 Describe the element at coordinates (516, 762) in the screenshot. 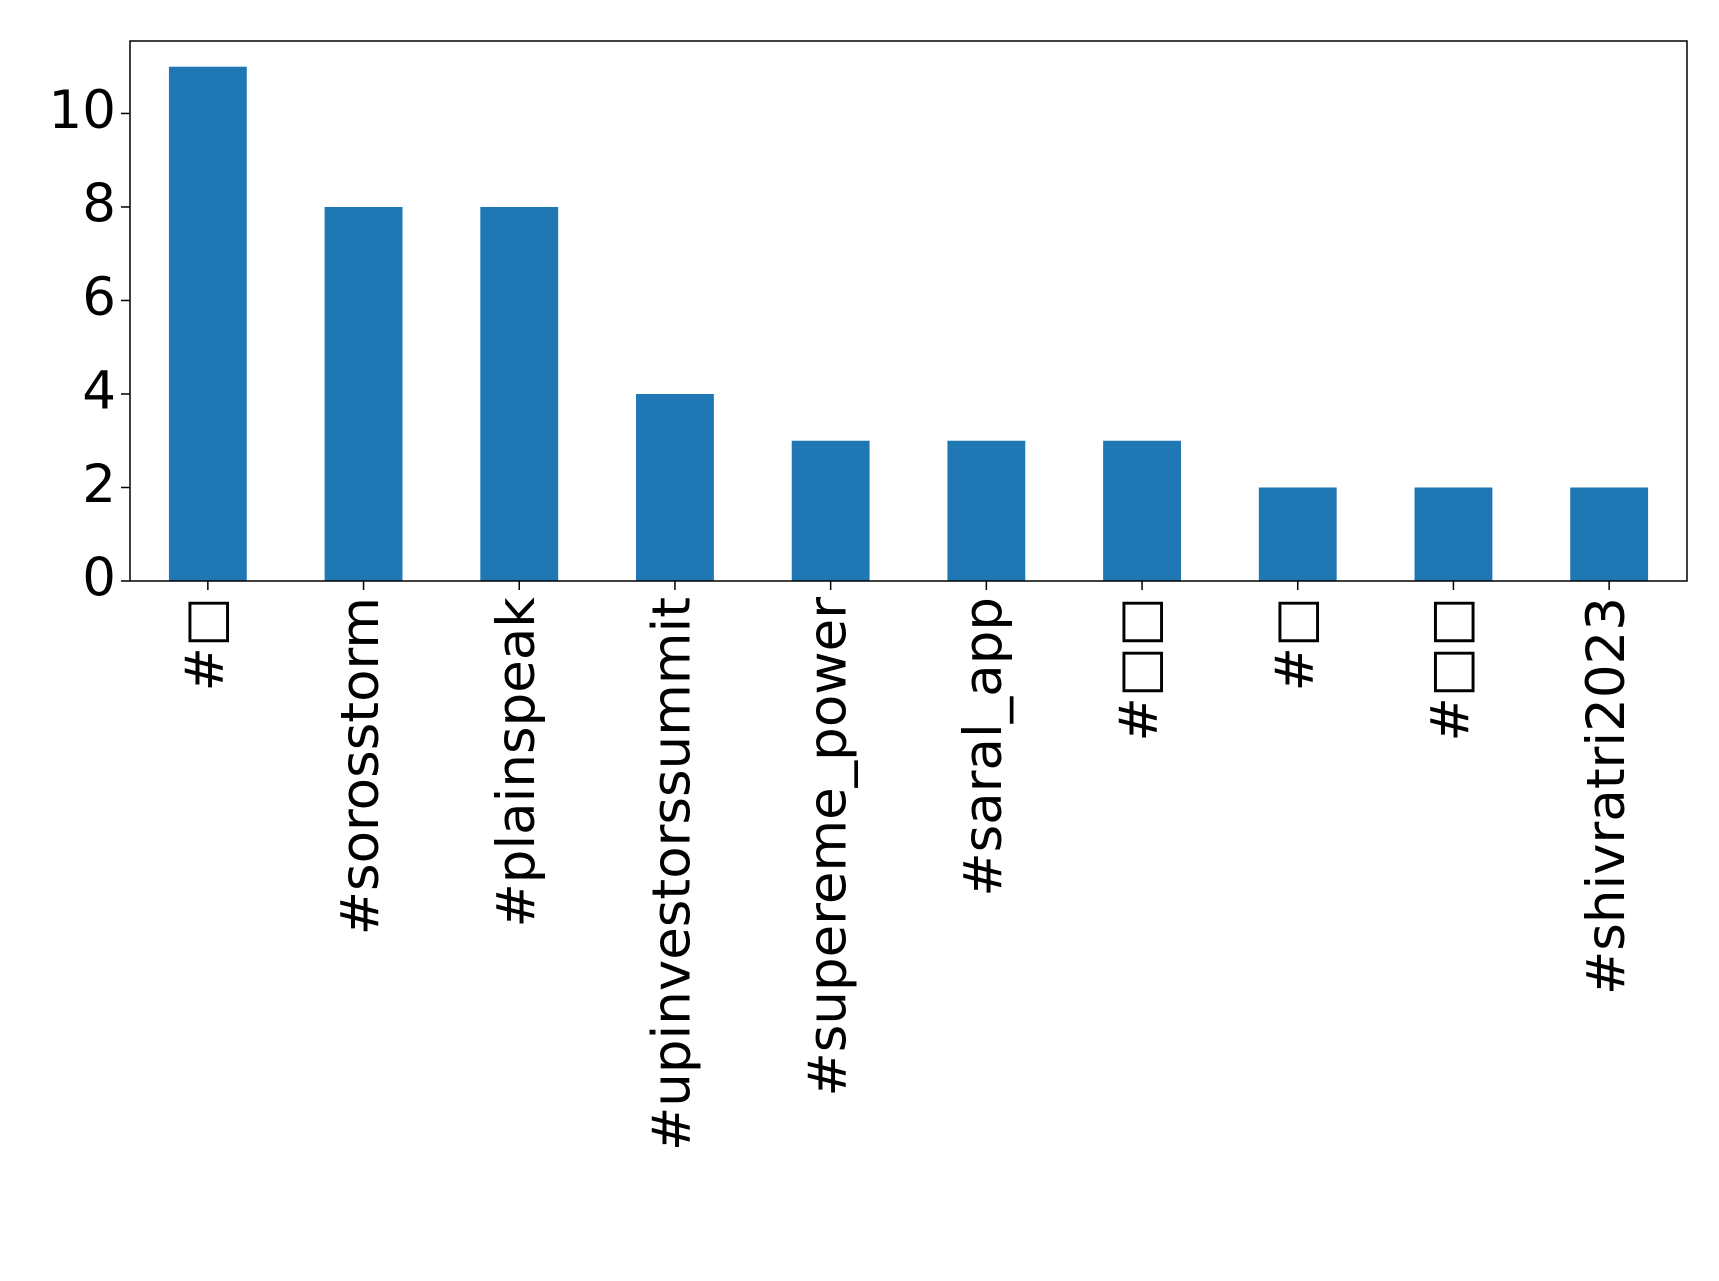

I see `x-tick-label: #plainspeak` at that location.